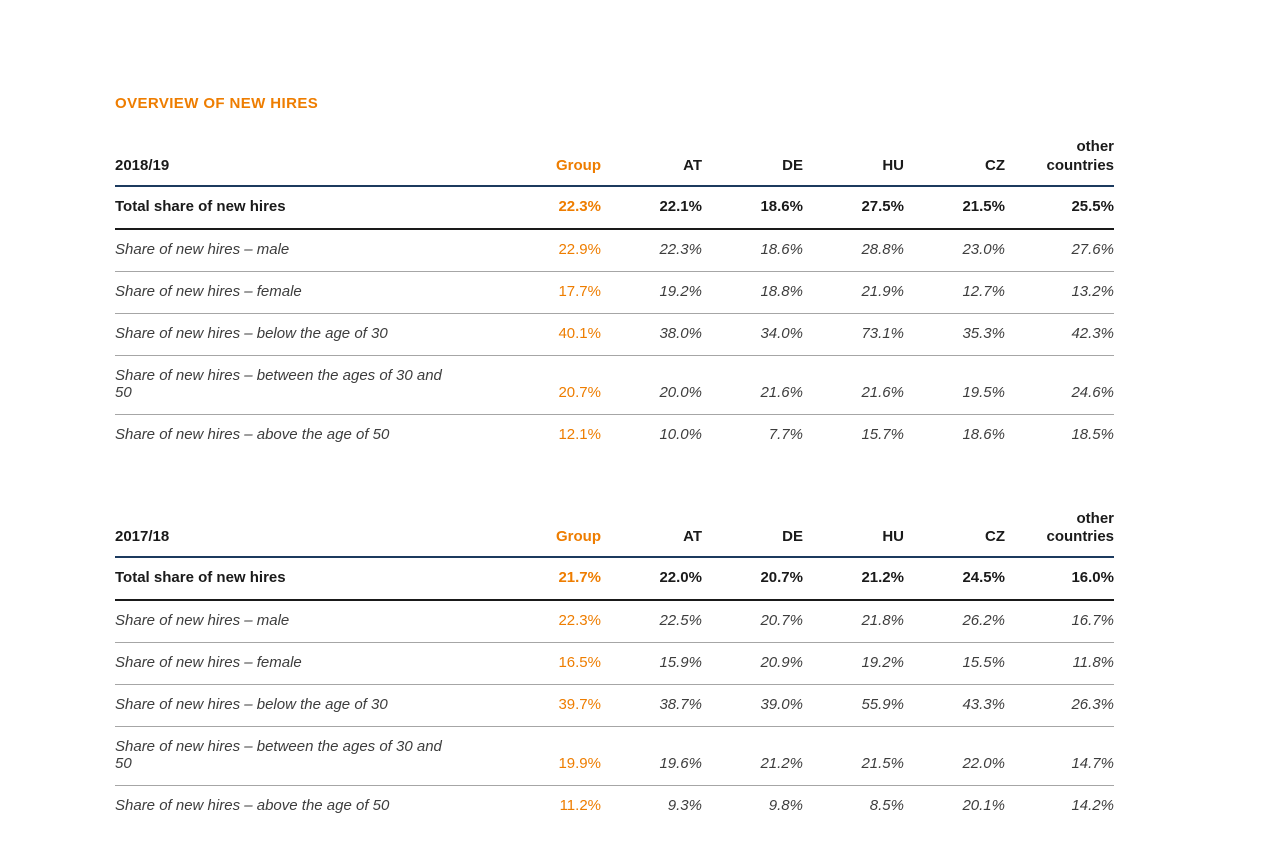 Image resolution: width=1280 pixels, height=848 pixels. What do you see at coordinates (1093, 662) in the screenshot?
I see `value-cell-other: 11.8%` at bounding box center [1093, 662].